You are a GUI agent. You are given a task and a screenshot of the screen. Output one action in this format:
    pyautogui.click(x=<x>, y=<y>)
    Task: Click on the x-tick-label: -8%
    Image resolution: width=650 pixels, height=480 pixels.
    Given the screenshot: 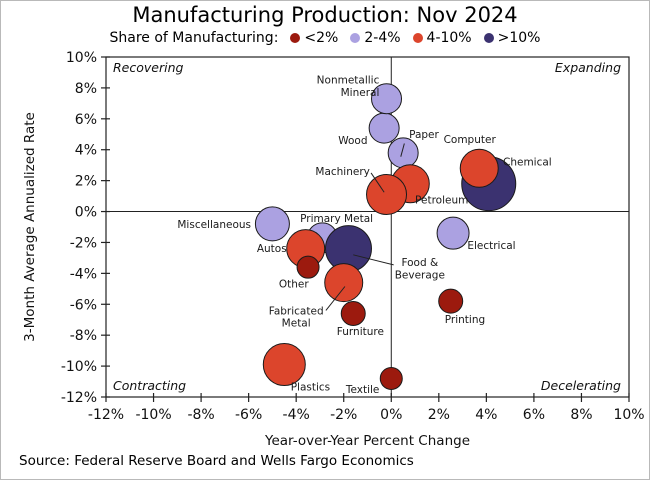 What is the action you would take?
    pyautogui.click(x=200, y=415)
    